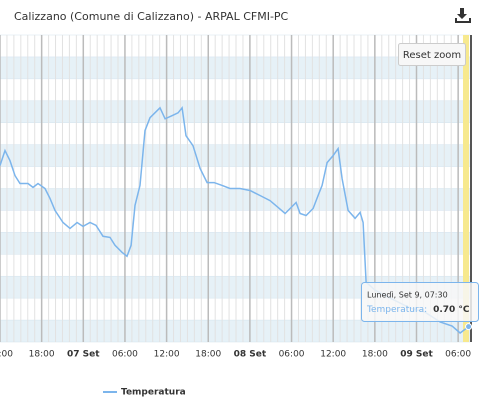  I want to click on tooltip-series: Temperatura:, so click(396, 310).